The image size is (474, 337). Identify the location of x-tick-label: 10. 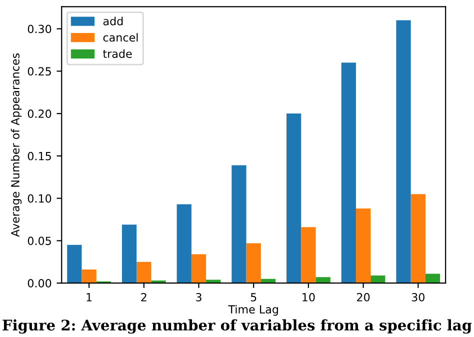
(308, 297).